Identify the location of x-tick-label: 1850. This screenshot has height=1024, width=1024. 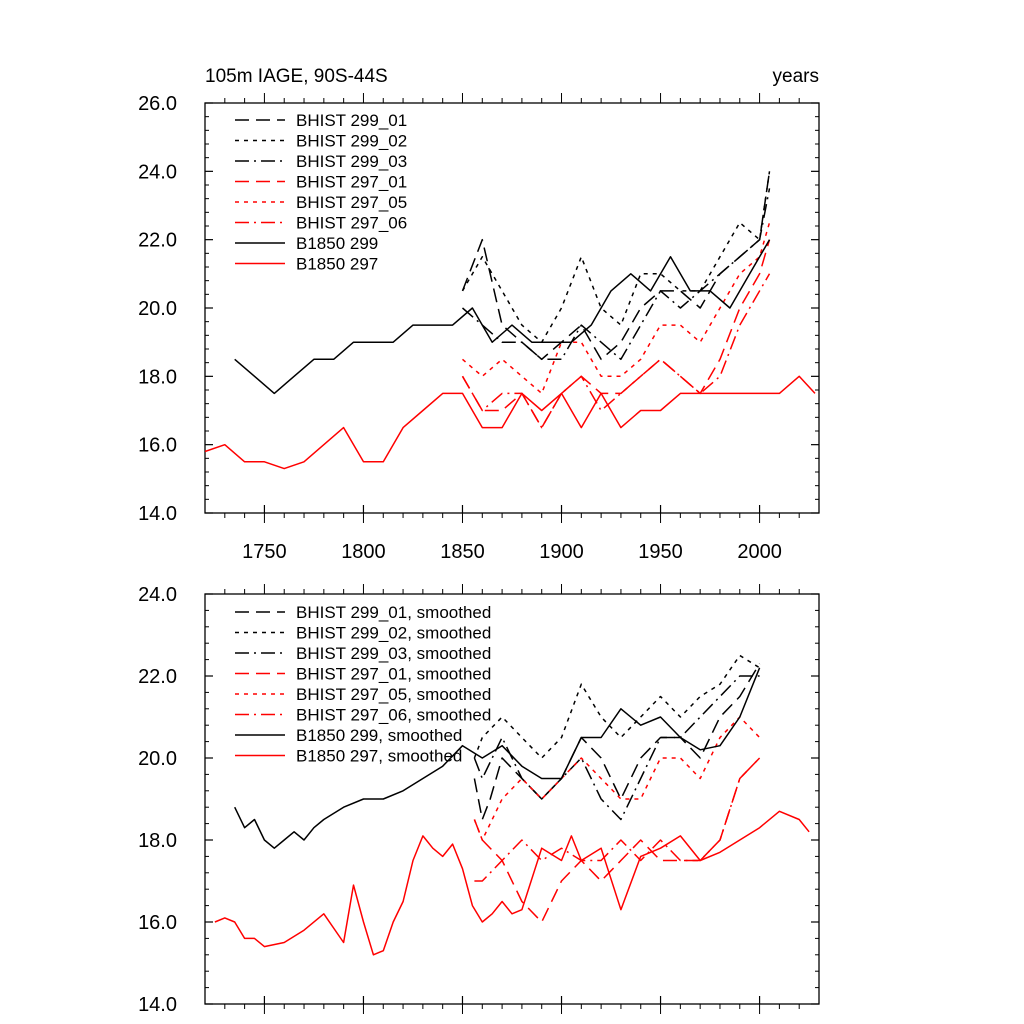
(462, 552).